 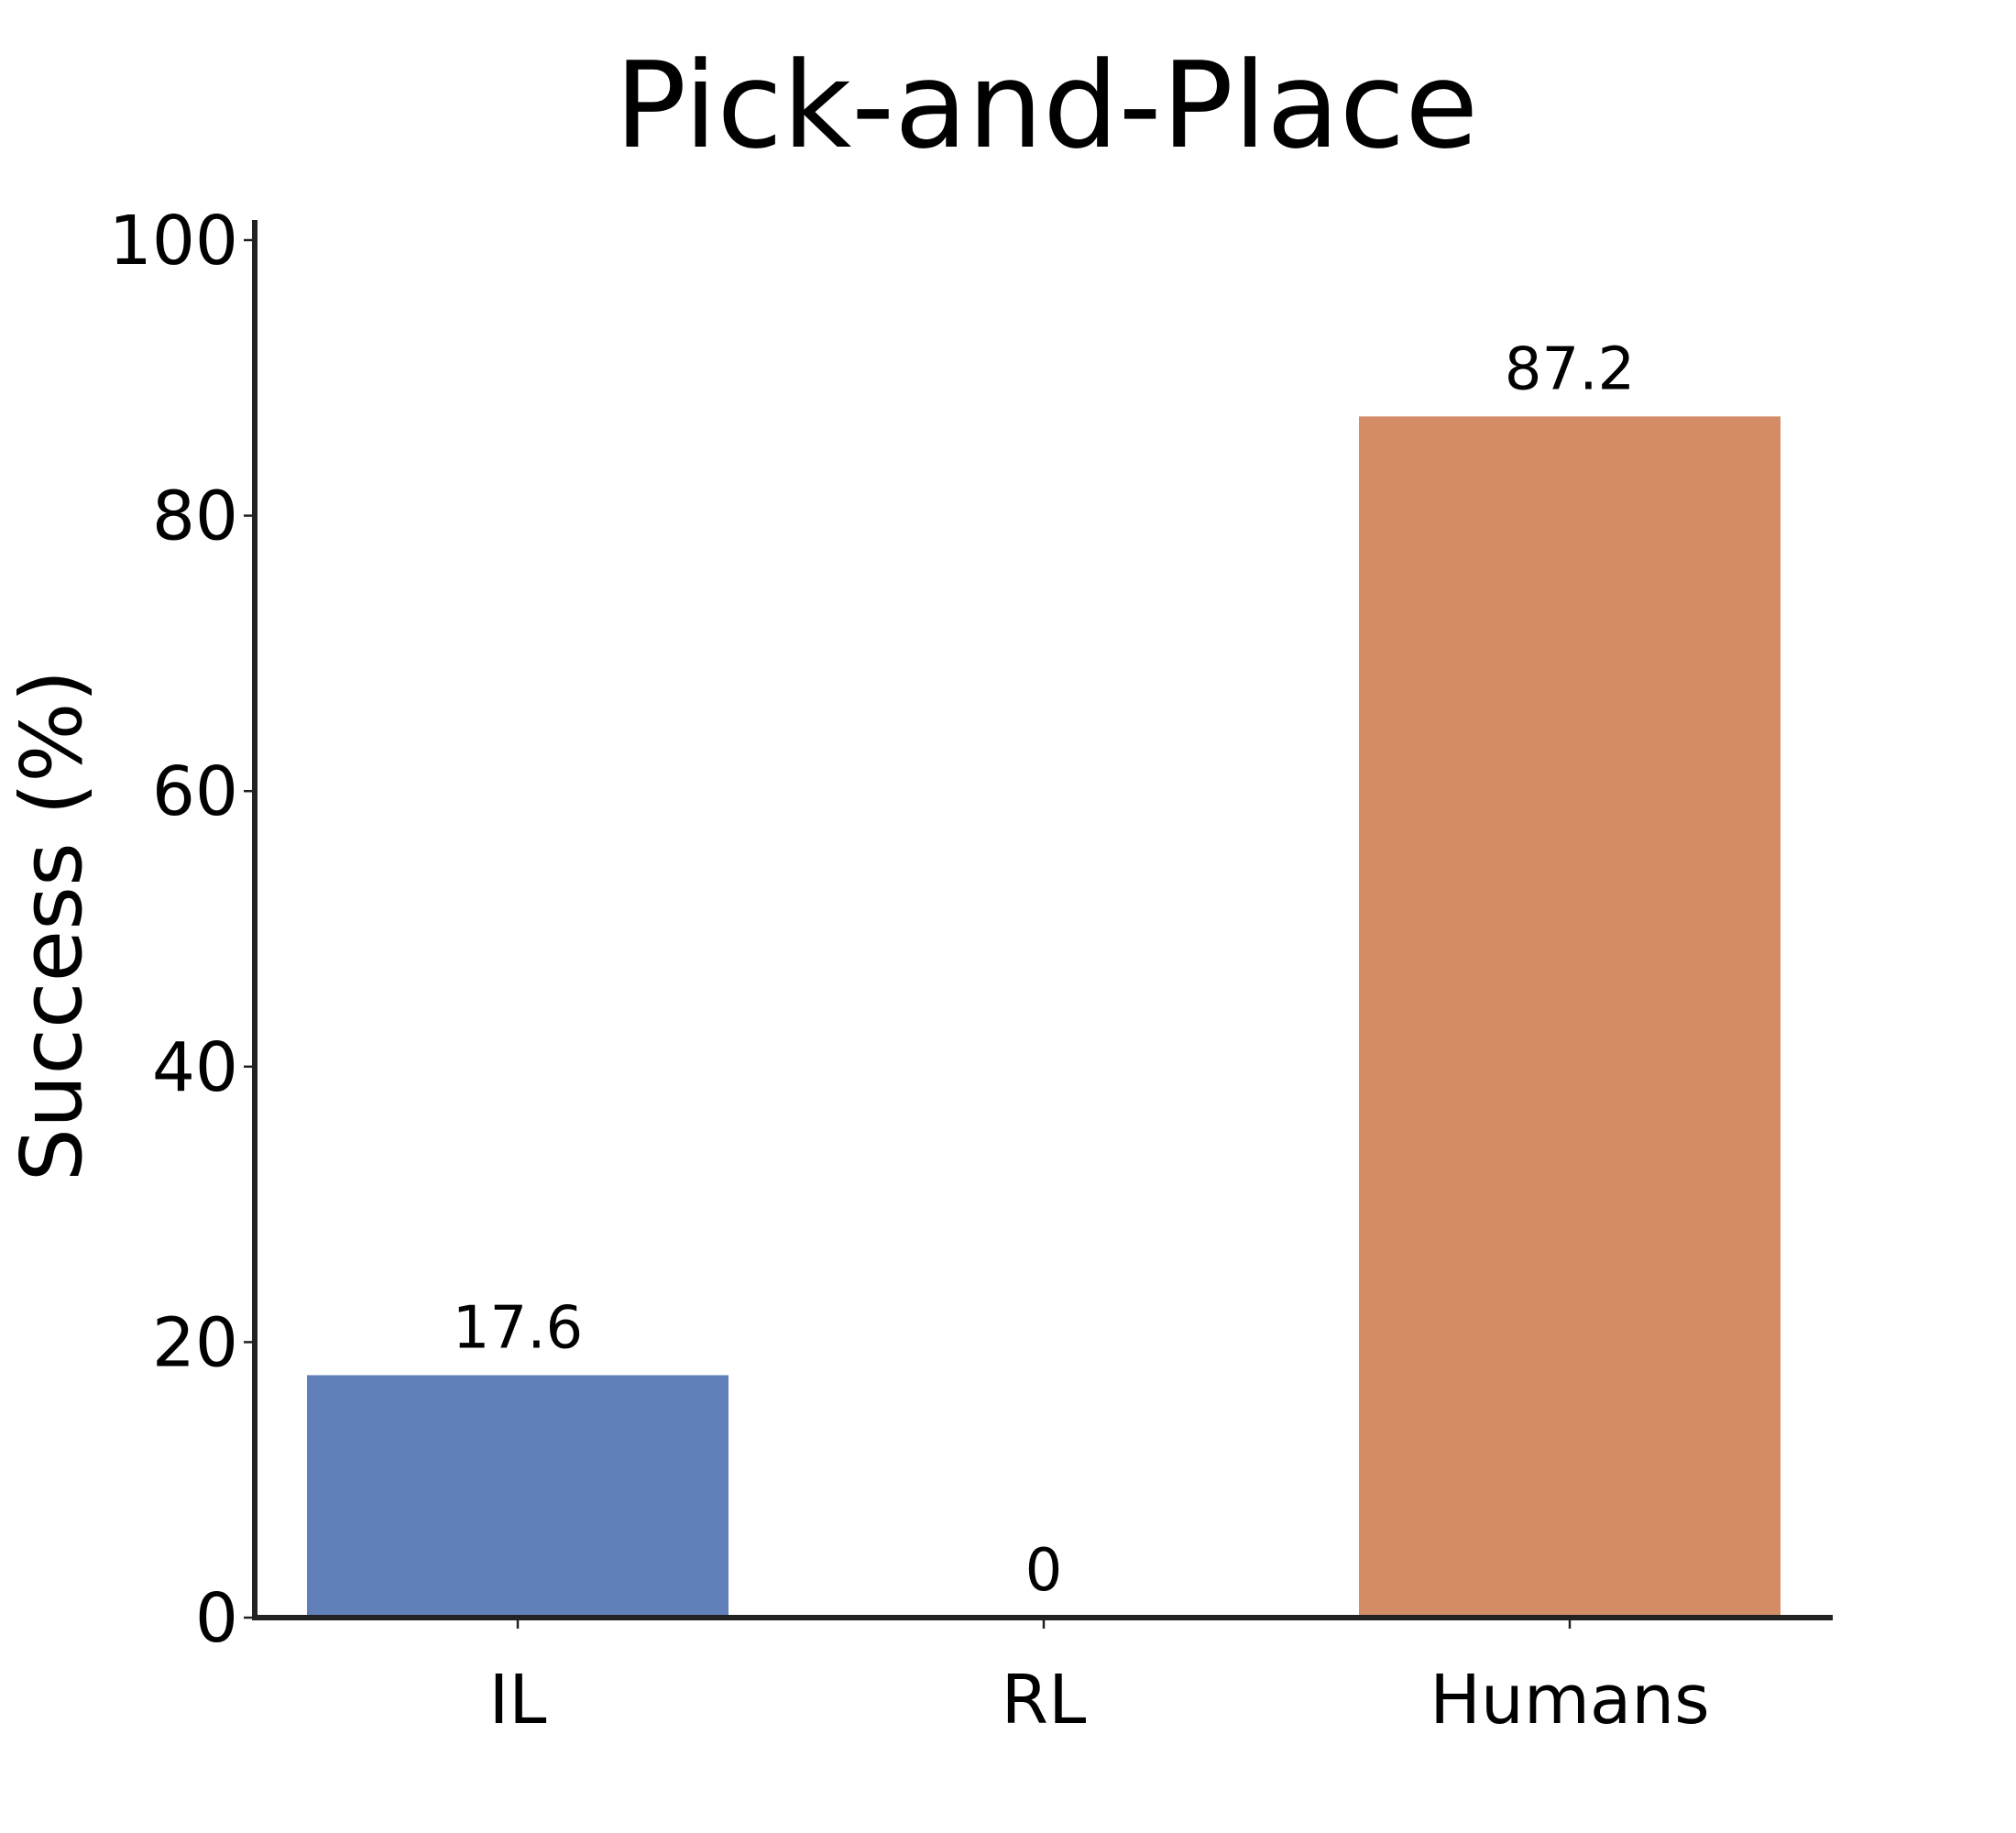 I want to click on bar-il, so click(x=518, y=1496).